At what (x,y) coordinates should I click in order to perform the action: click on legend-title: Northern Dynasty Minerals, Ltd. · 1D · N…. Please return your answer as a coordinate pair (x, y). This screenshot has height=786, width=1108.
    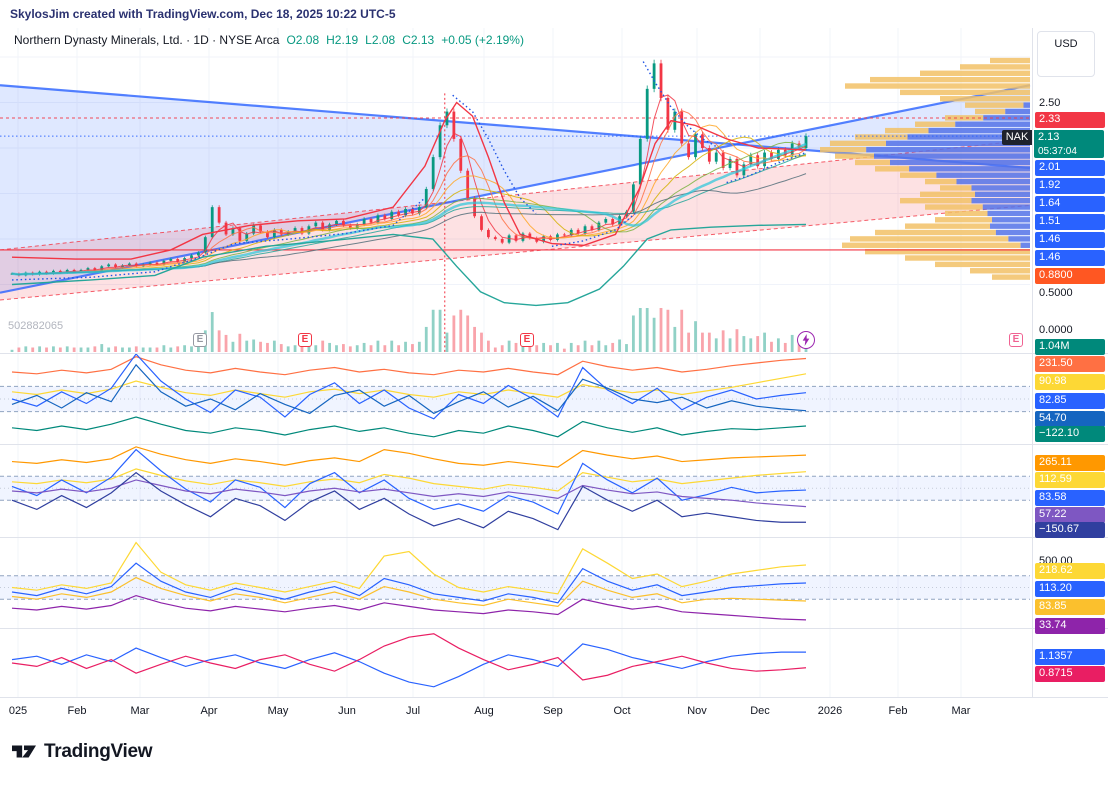
    Looking at the image, I should click on (147, 40).